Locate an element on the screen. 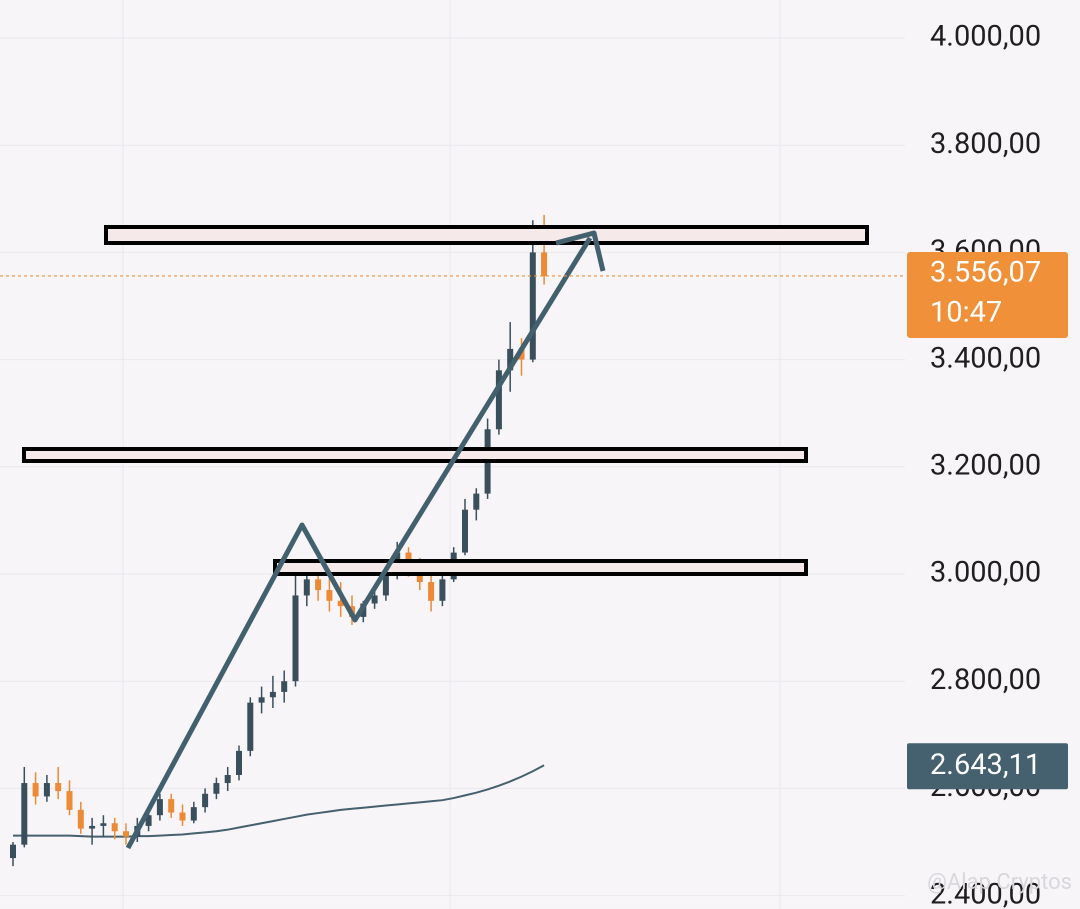 This screenshot has height=909, width=1080. price-tag-label: 3.556,07 is located at coordinates (985, 273).